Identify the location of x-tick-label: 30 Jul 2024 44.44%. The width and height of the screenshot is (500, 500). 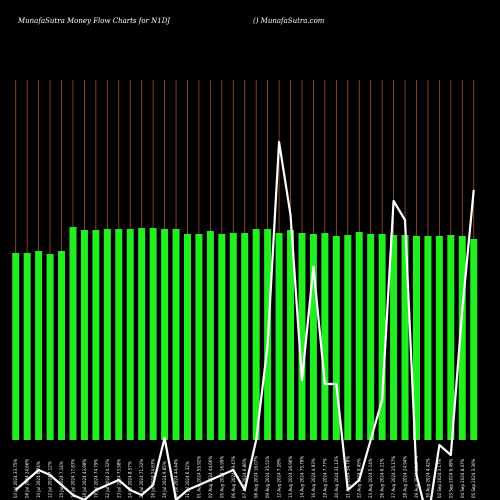
(176, 478).